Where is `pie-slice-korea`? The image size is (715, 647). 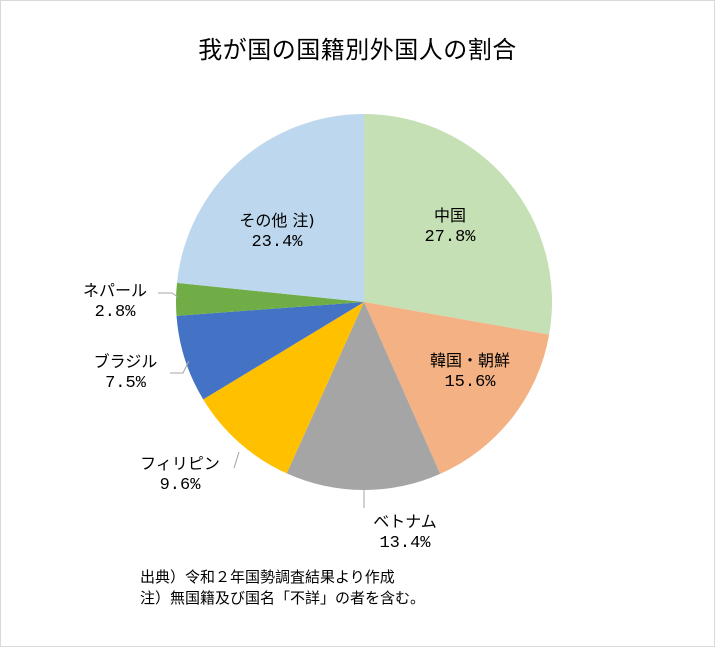 pie-slice-korea is located at coordinates (457, 388).